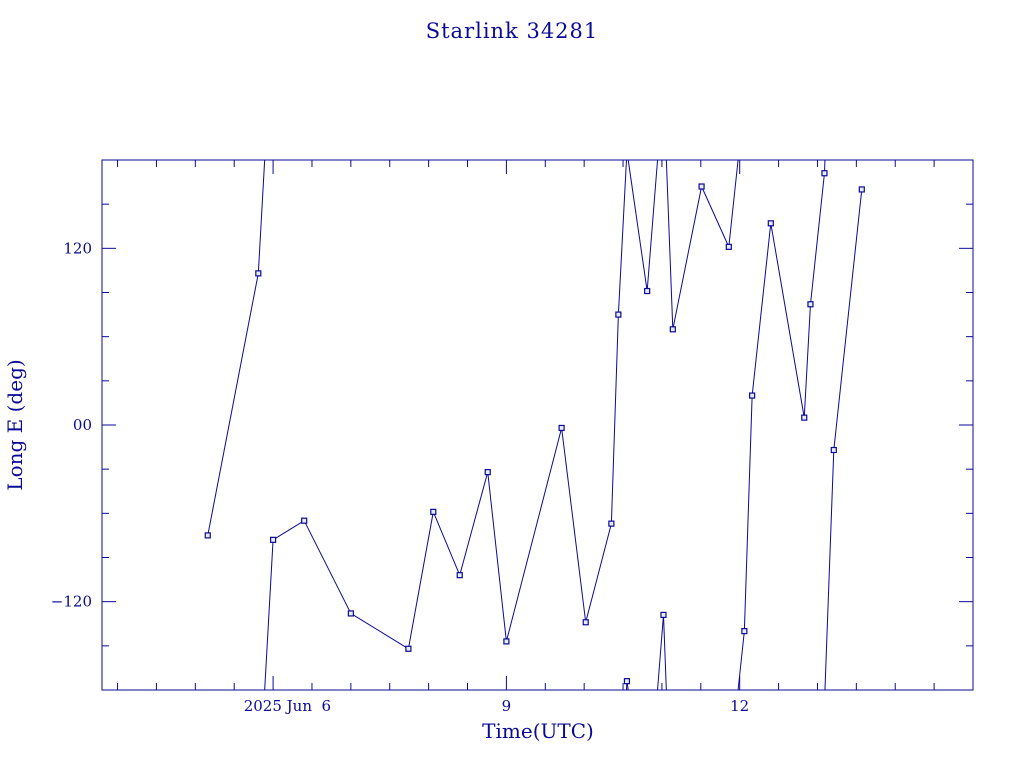 This screenshot has height=768, width=1024. Describe the element at coordinates (287, 706) in the screenshot. I see `x-tick-label: 2025 Jun 6` at that location.